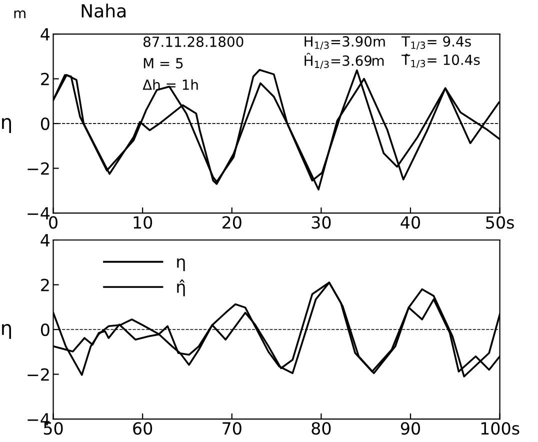  What do you see at coordinates (410, 222) in the screenshot?
I see `x-tick-label: 40` at bounding box center [410, 222].